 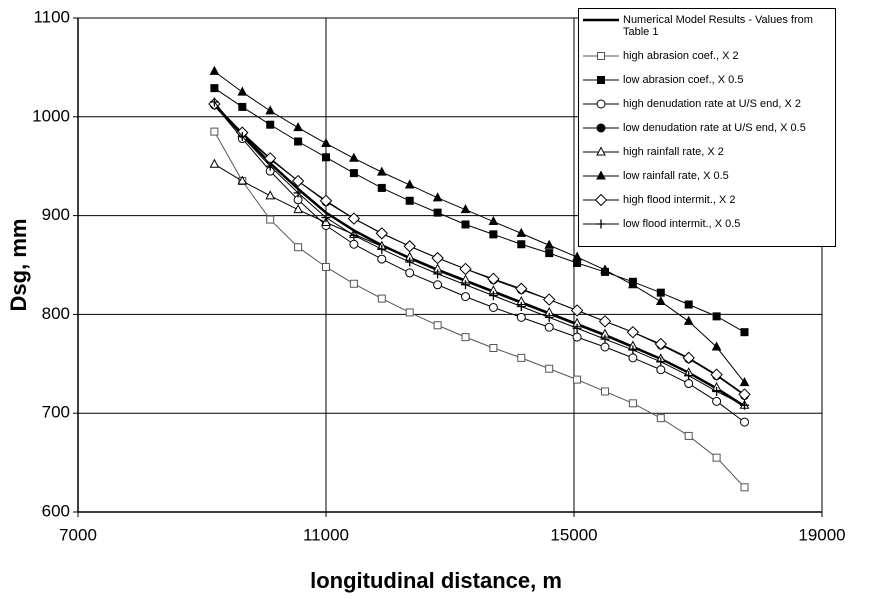 I want to click on x-tick-label: 15000, so click(x=573, y=534).